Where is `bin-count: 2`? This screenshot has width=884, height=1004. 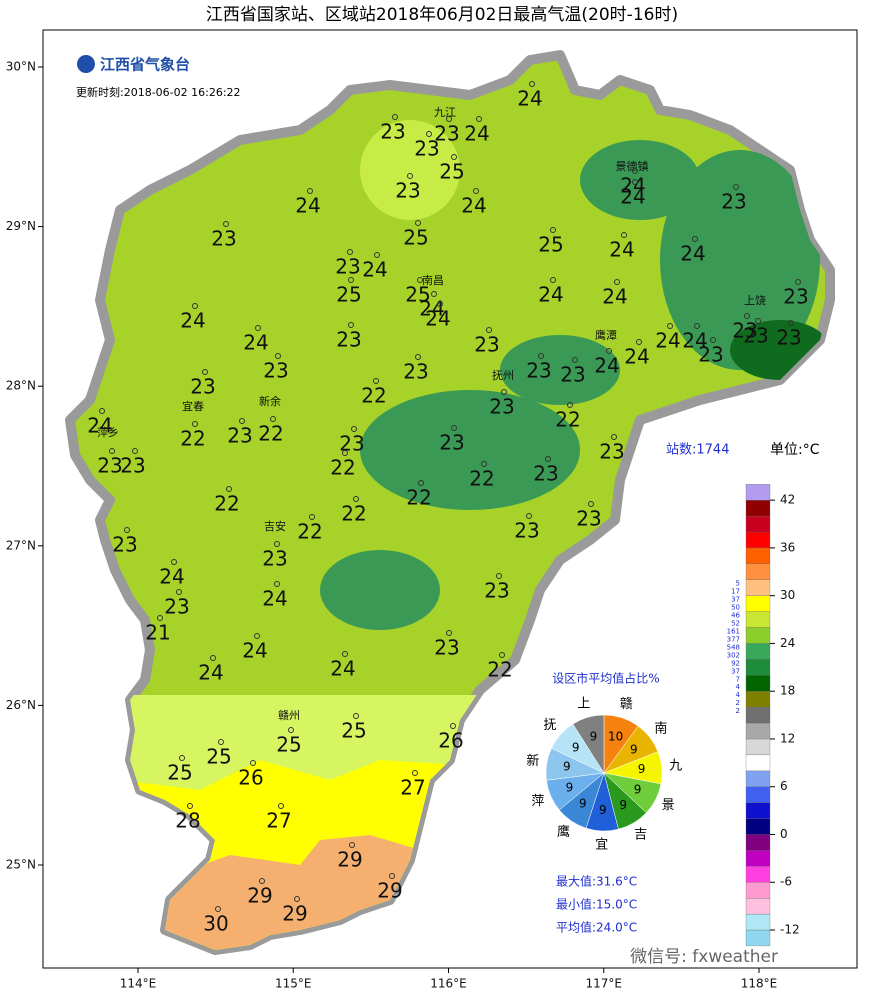
bin-count: 2 is located at coordinates (738, 711).